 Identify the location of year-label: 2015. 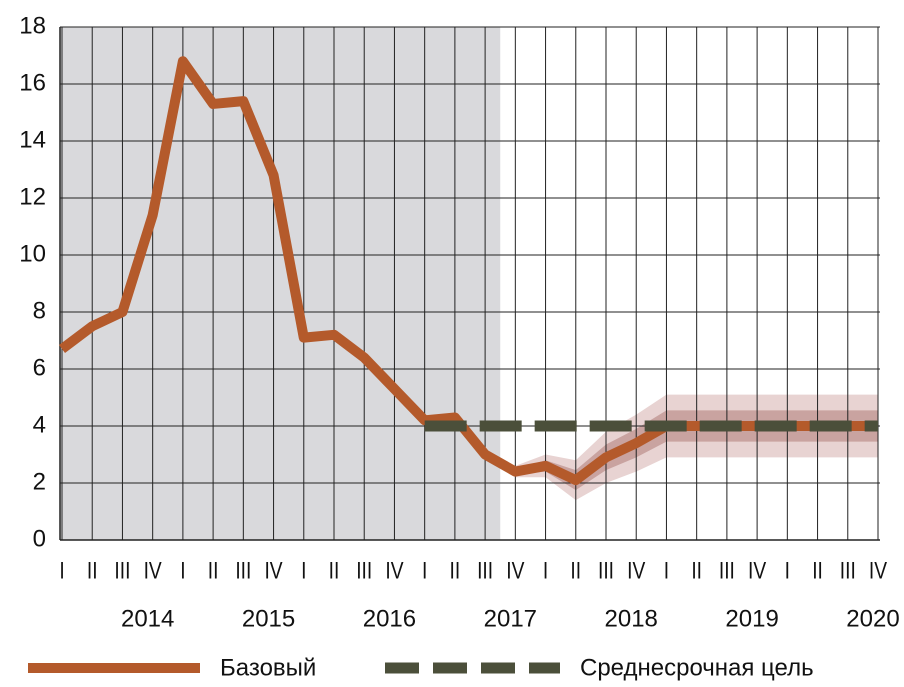
(268, 618).